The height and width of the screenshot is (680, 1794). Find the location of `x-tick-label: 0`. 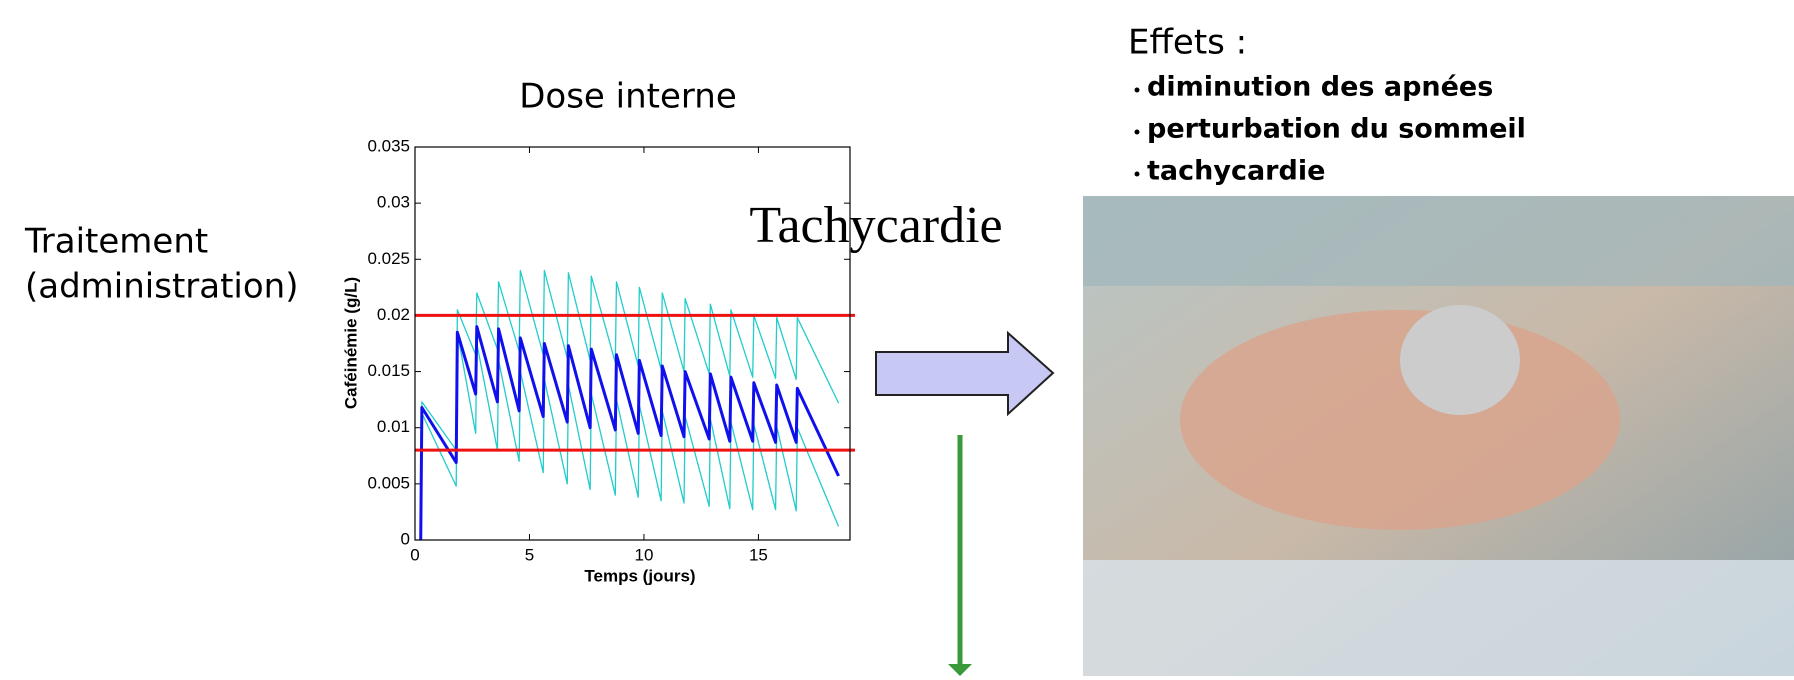

x-tick-label: 0 is located at coordinates (414, 554).